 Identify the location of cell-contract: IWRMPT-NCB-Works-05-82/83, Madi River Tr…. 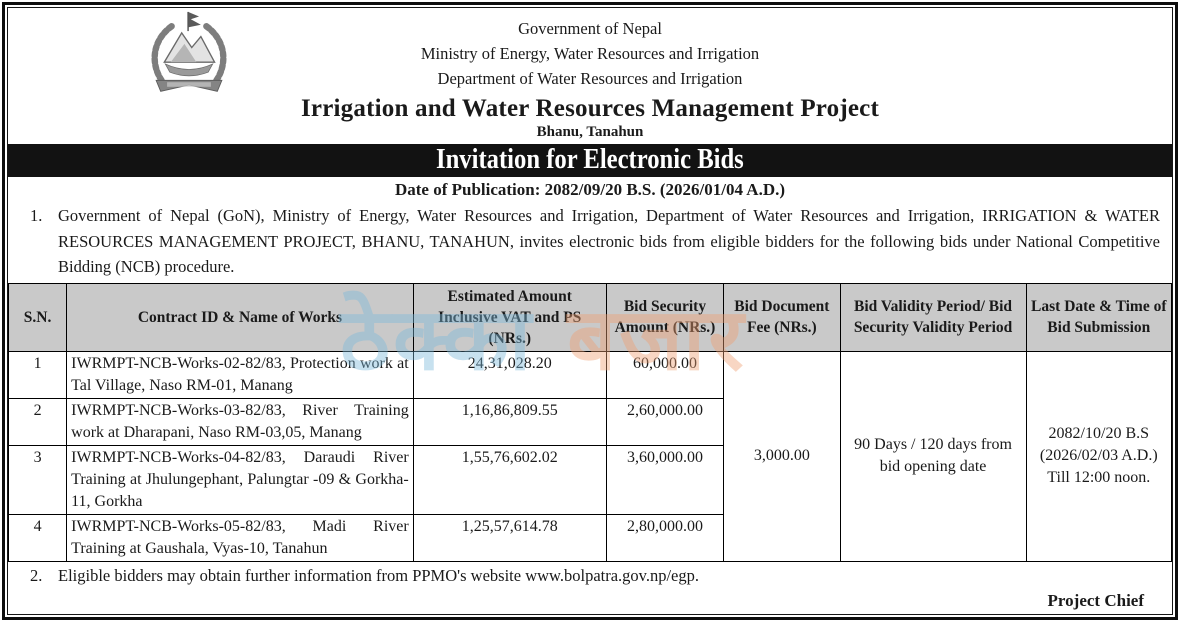
(240, 537).